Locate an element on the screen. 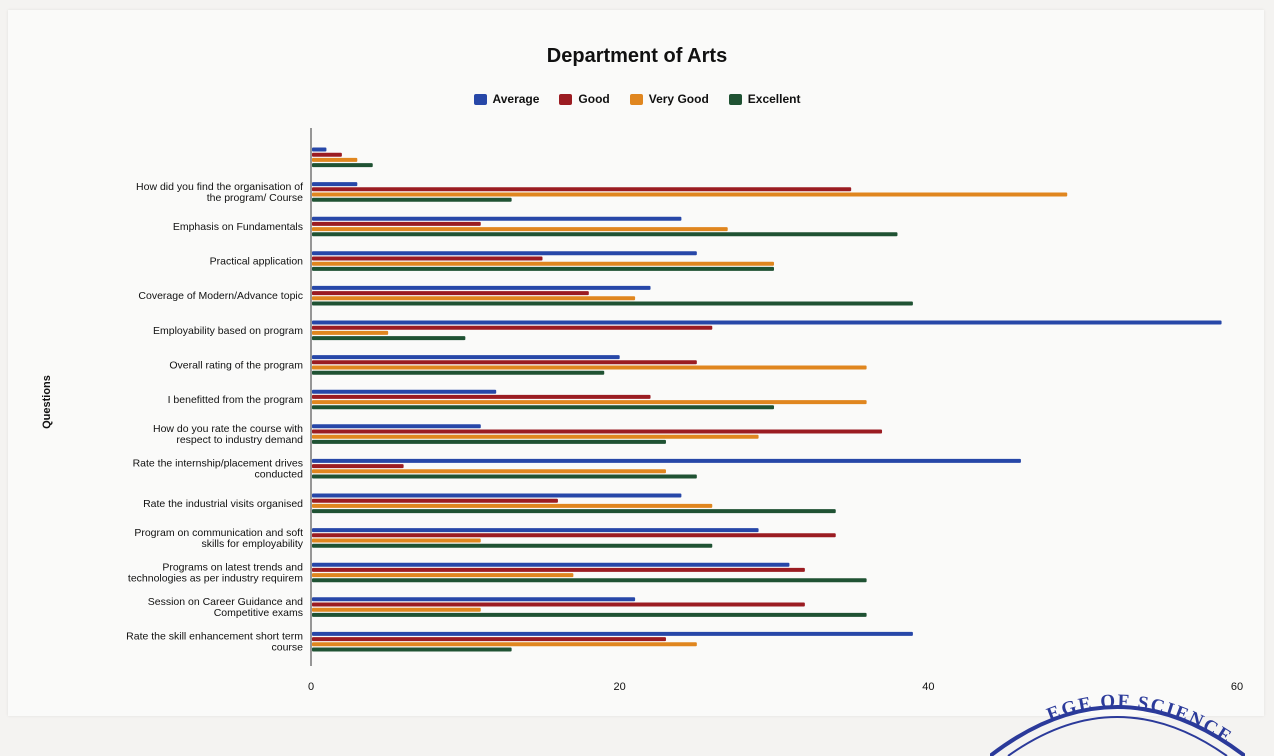 This screenshot has height=756, width=1274. x-tick-label: 40 is located at coordinates (928, 687).